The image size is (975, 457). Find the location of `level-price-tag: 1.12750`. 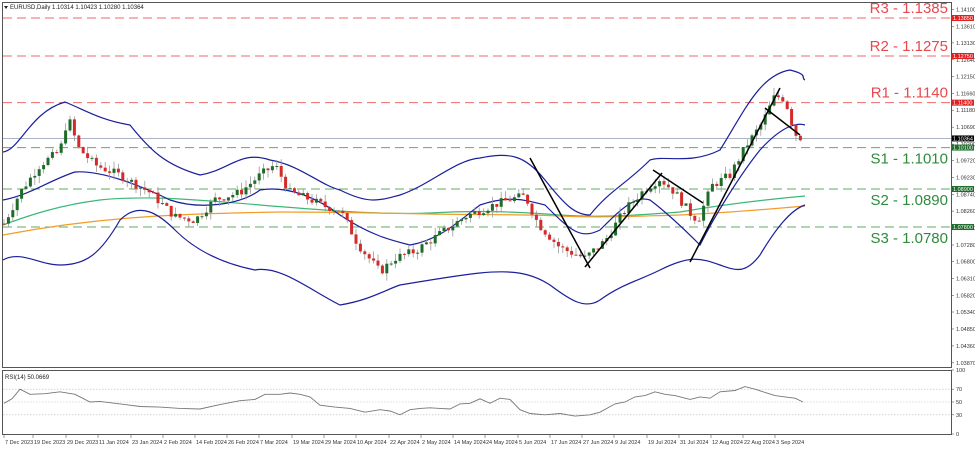

level-price-tag: 1.12750 is located at coordinates (963, 57).